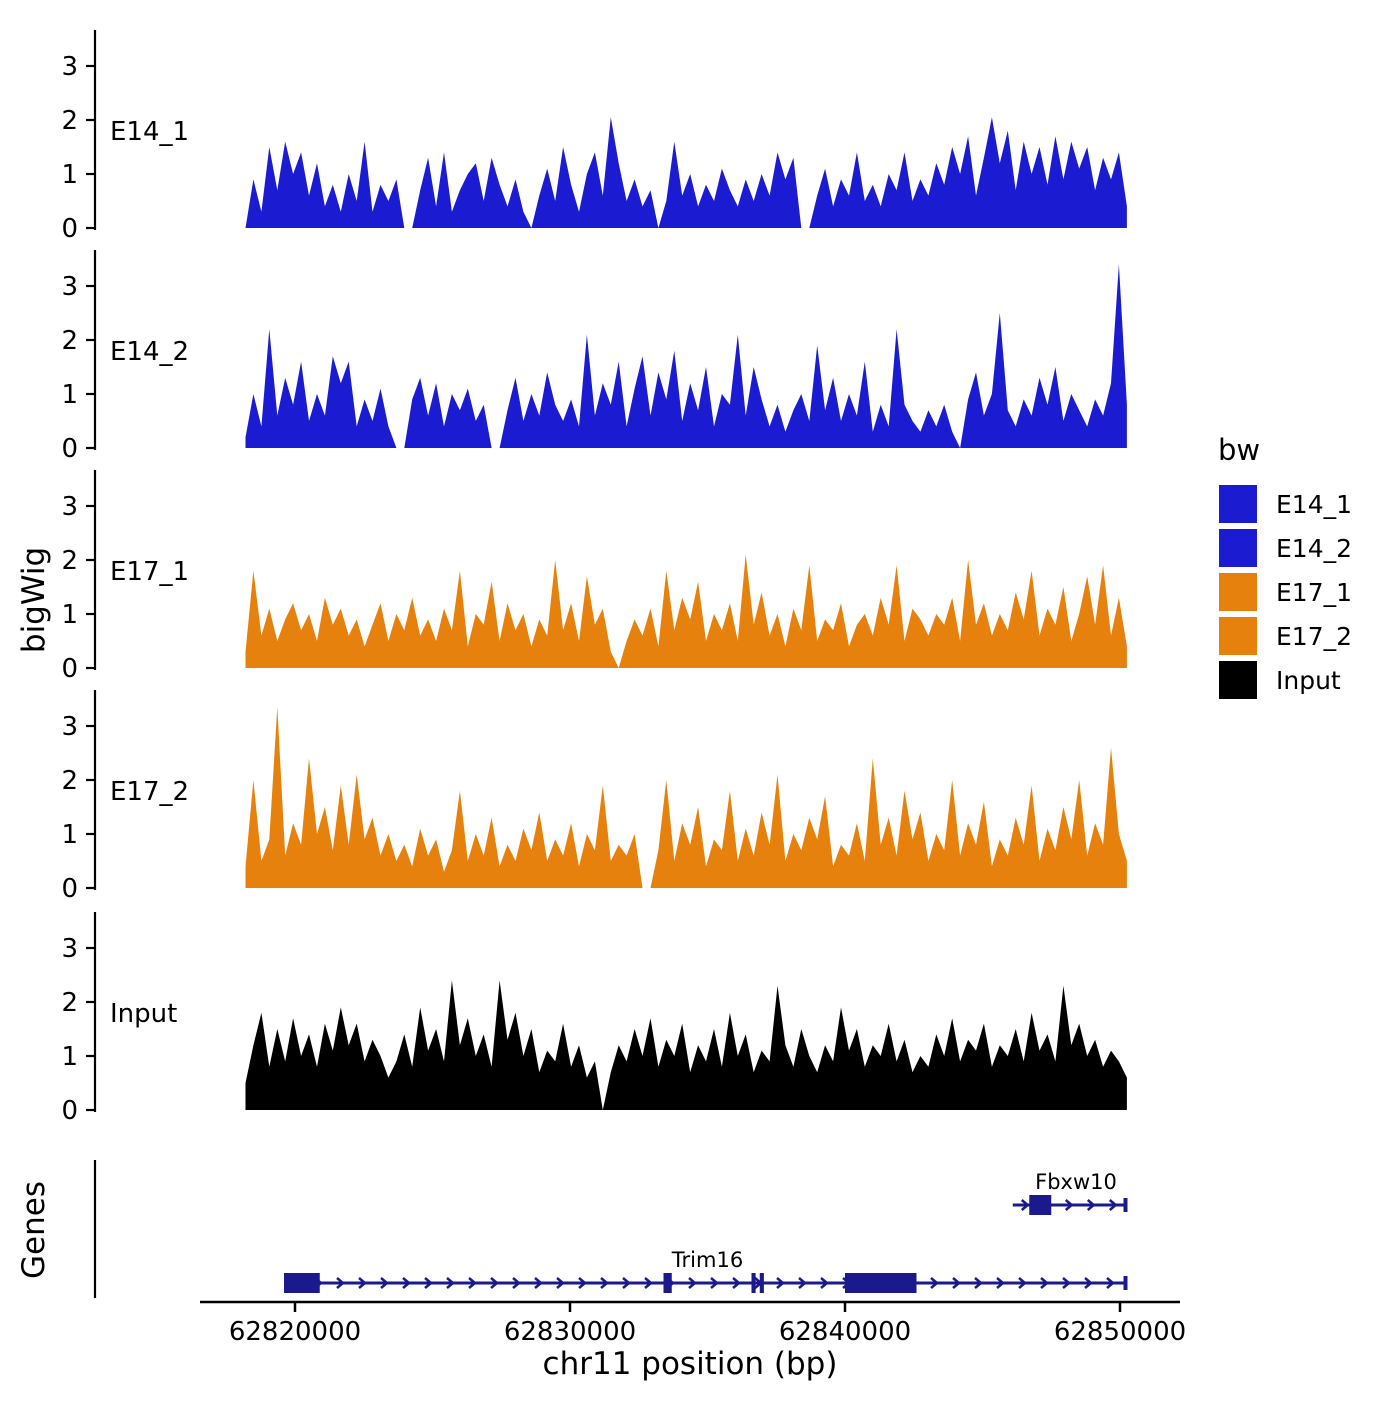 This screenshot has height=1404, width=1400. What do you see at coordinates (690, 1364) in the screenshot?
I see `x-axis-title: chr11 position (bp)` at bounding box center [690, 1364].